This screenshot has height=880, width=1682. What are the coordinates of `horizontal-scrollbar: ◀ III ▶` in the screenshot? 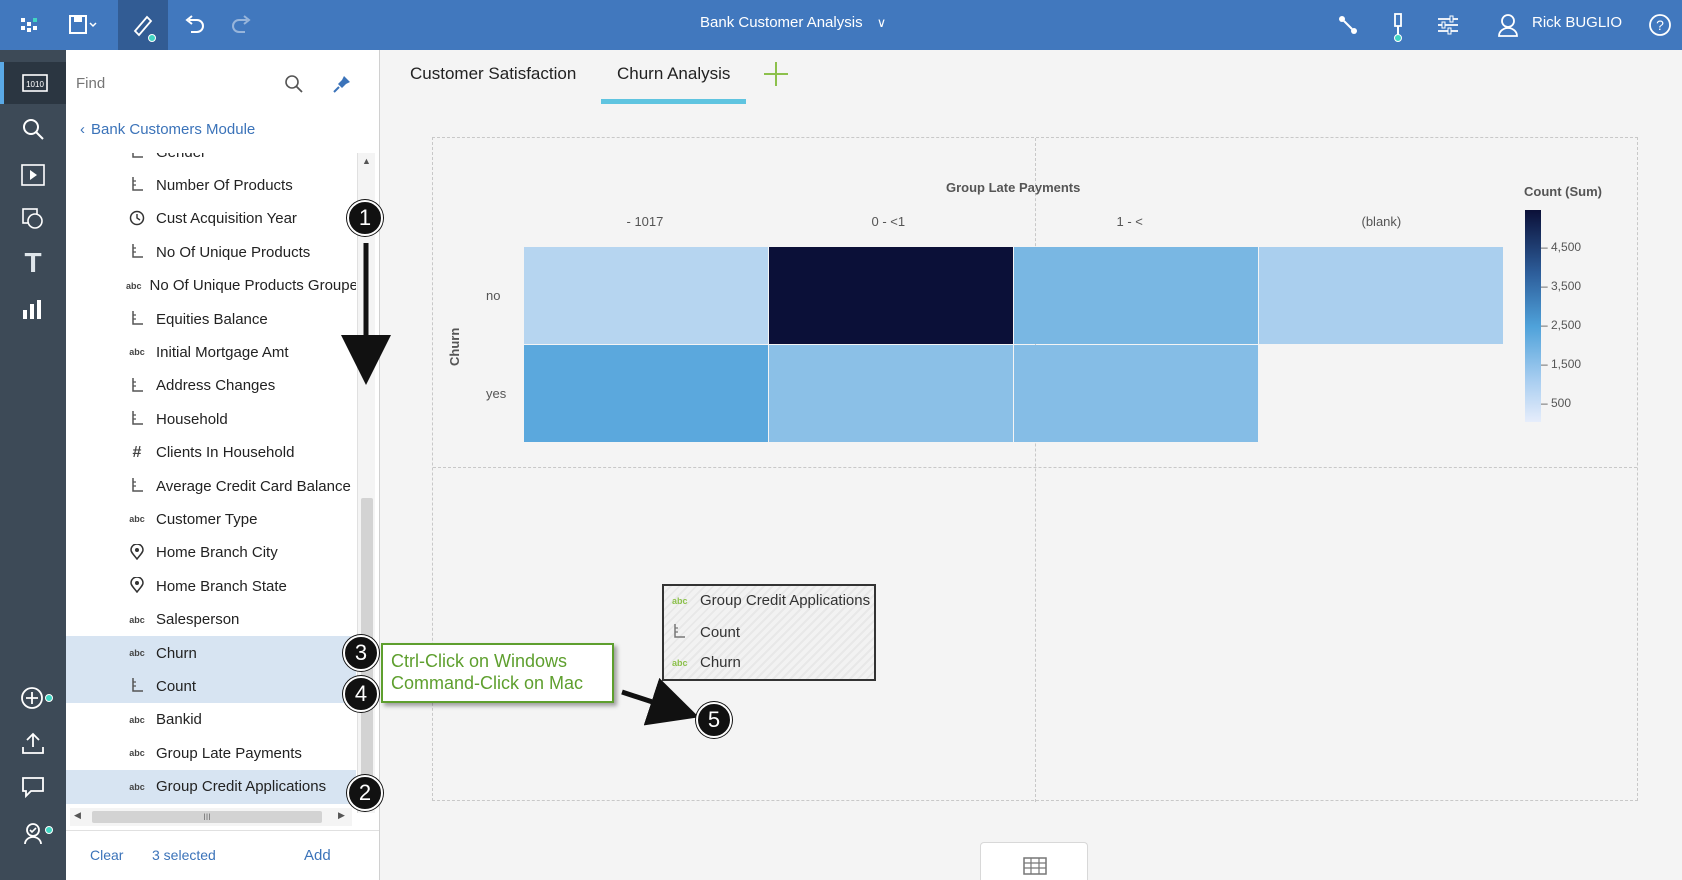 It's located at (211, 817).